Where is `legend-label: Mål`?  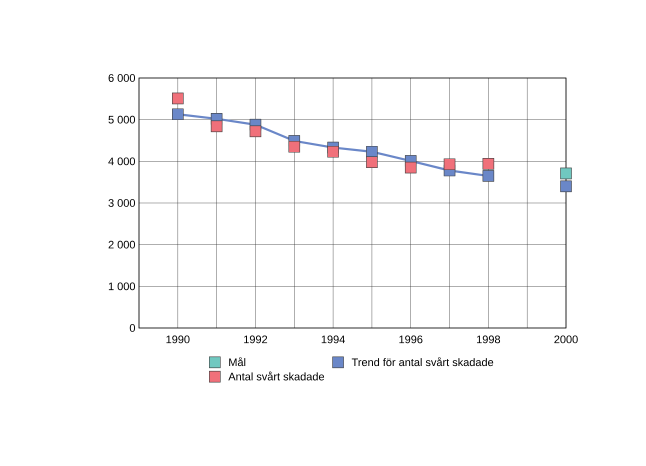 legend-label: Mål is located at coordinates (237, 361).